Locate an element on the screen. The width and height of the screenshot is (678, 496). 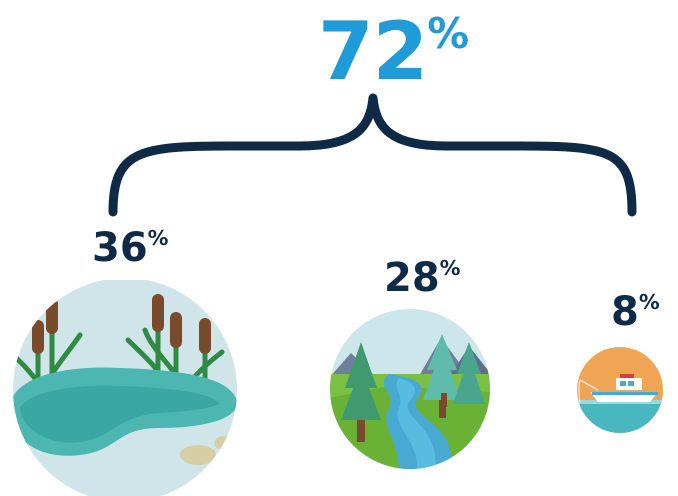
wetland-cattails-icon is located at coordinates (125, 388).